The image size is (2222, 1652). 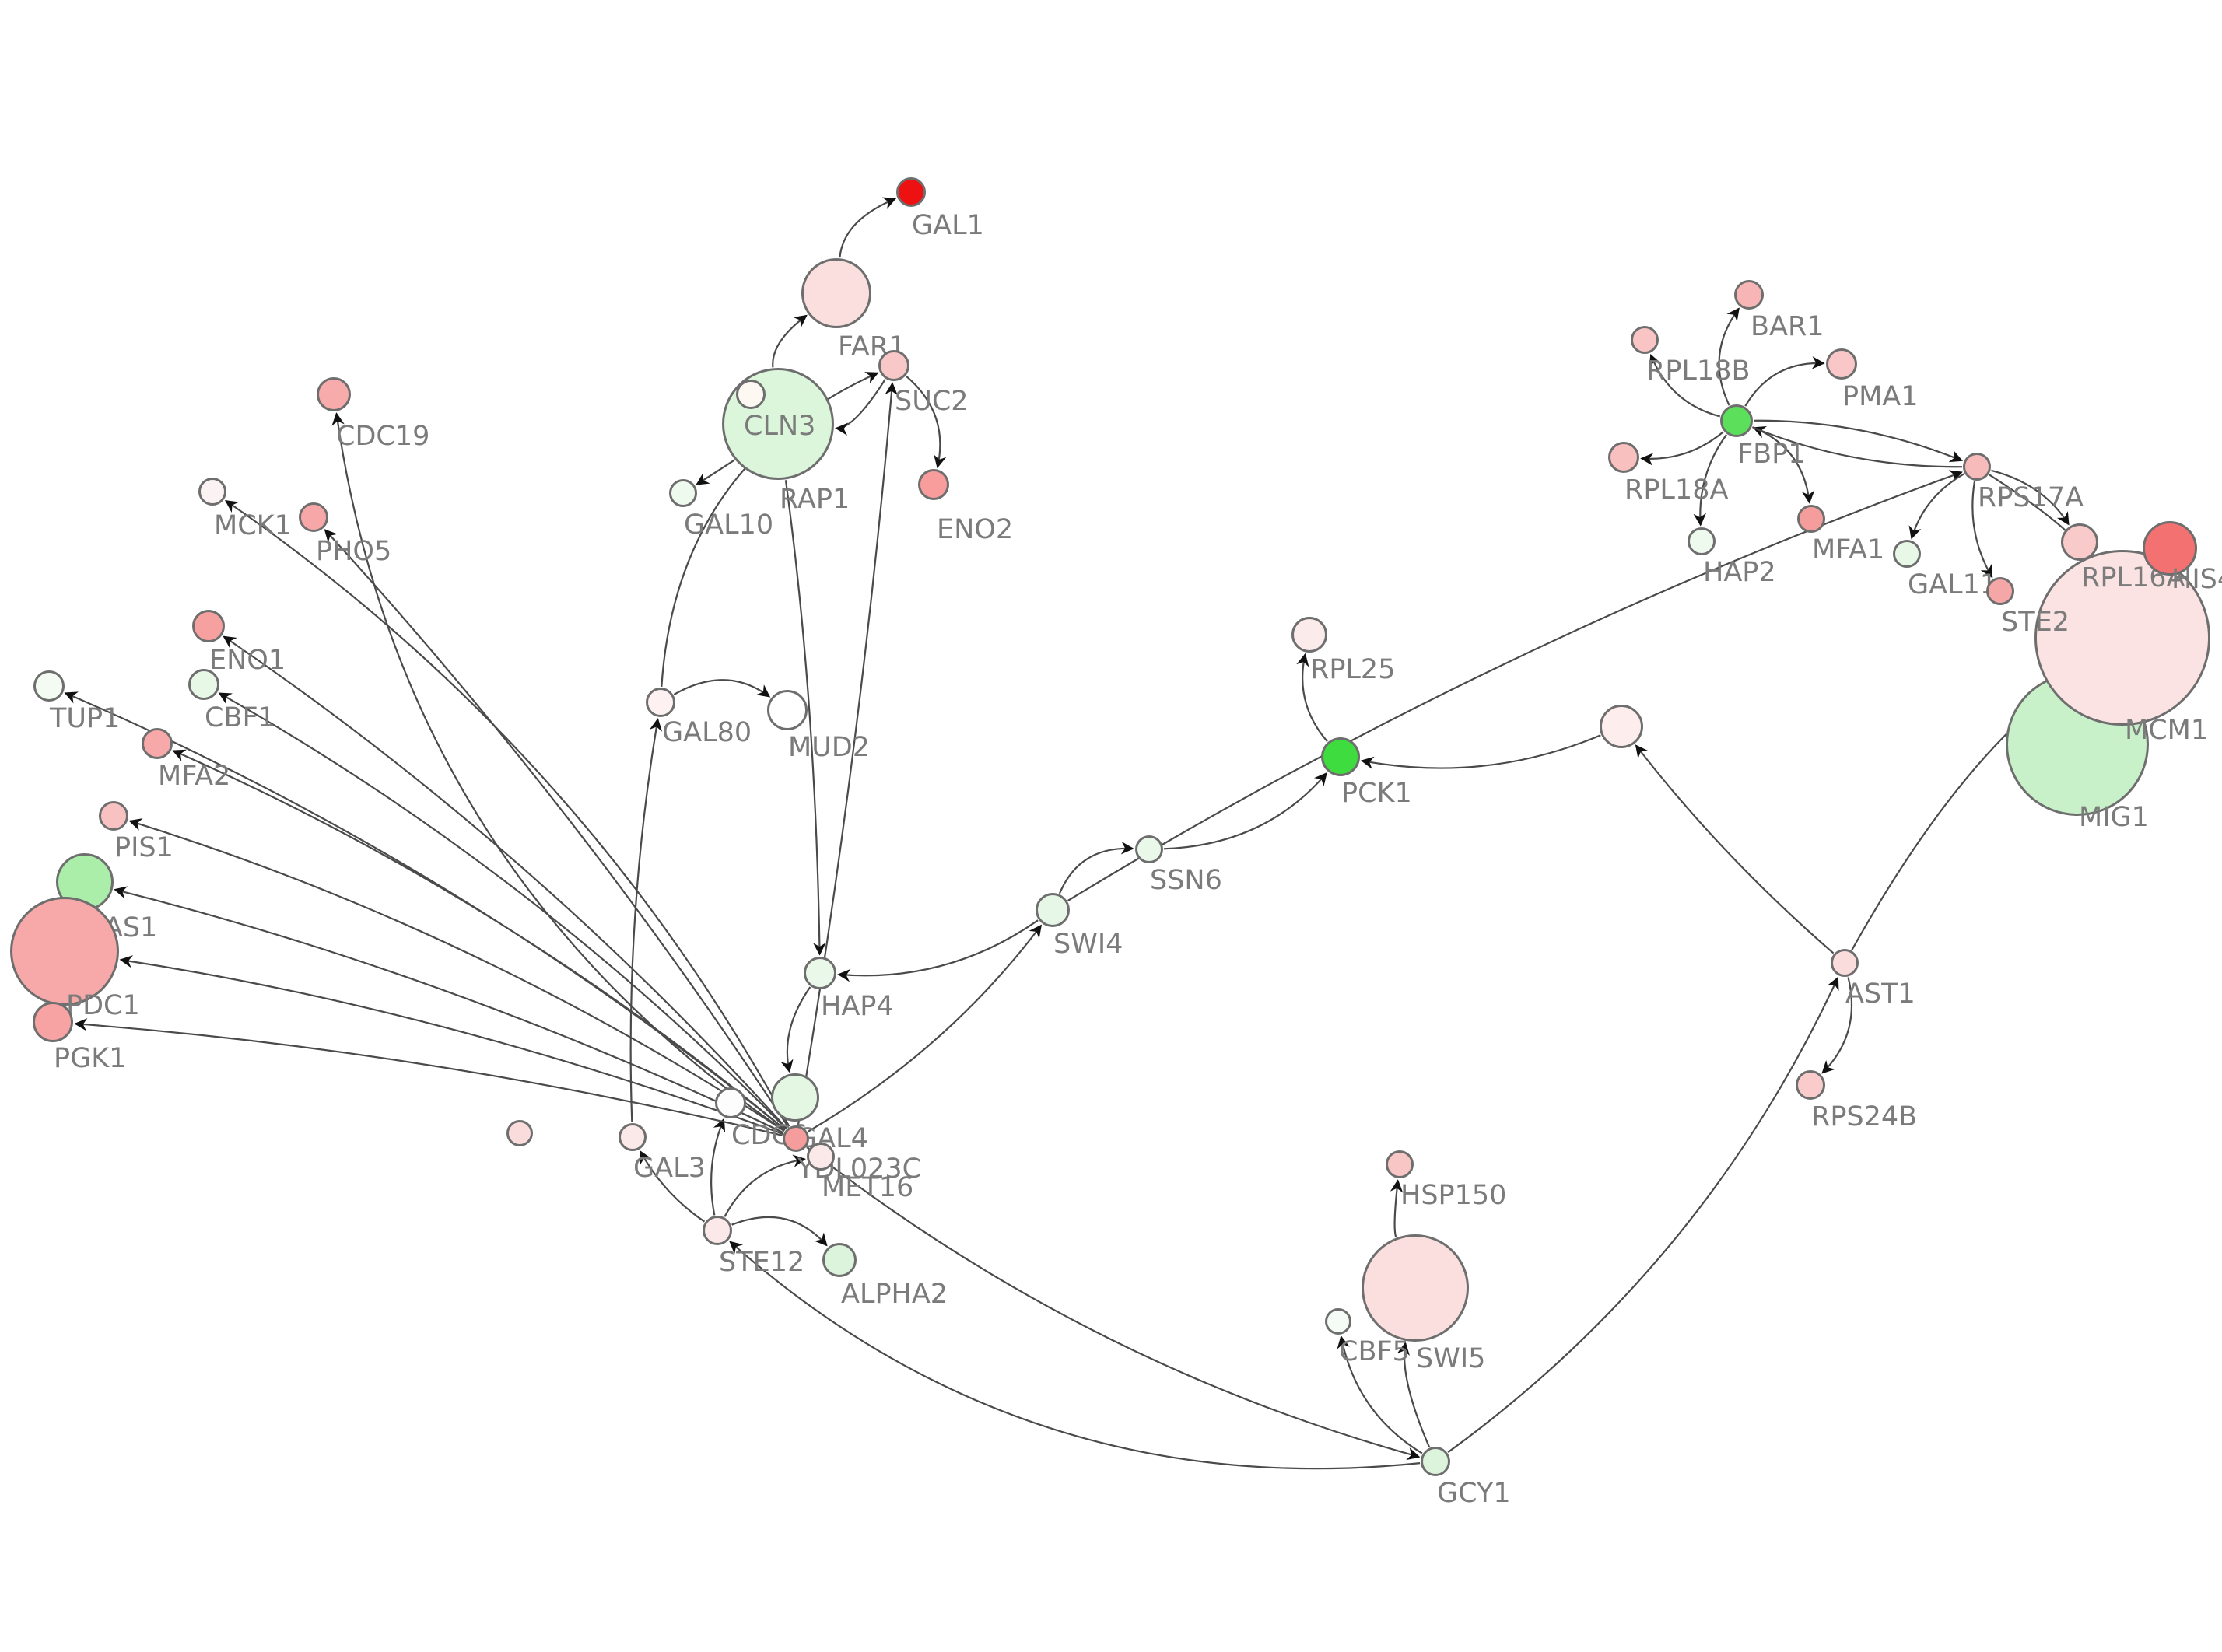 What do you see at coordinates (673, 1186) in the screenshot?
I see `edge-STE12-GAL3` at bounding box center [673, 1186].